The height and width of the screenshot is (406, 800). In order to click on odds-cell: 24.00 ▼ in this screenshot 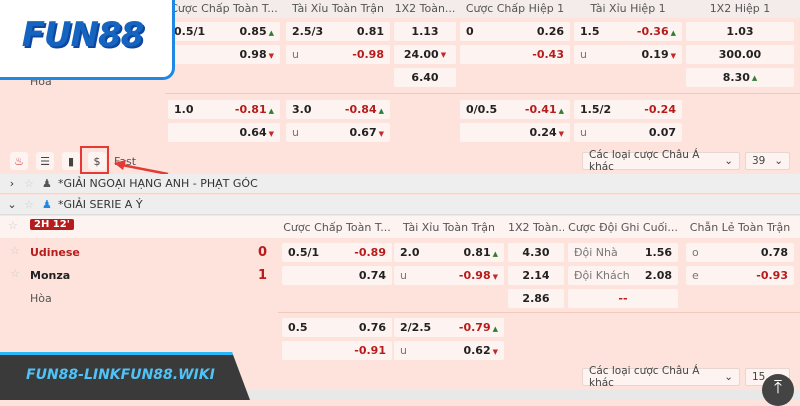, I will do `click(425, 54)`.